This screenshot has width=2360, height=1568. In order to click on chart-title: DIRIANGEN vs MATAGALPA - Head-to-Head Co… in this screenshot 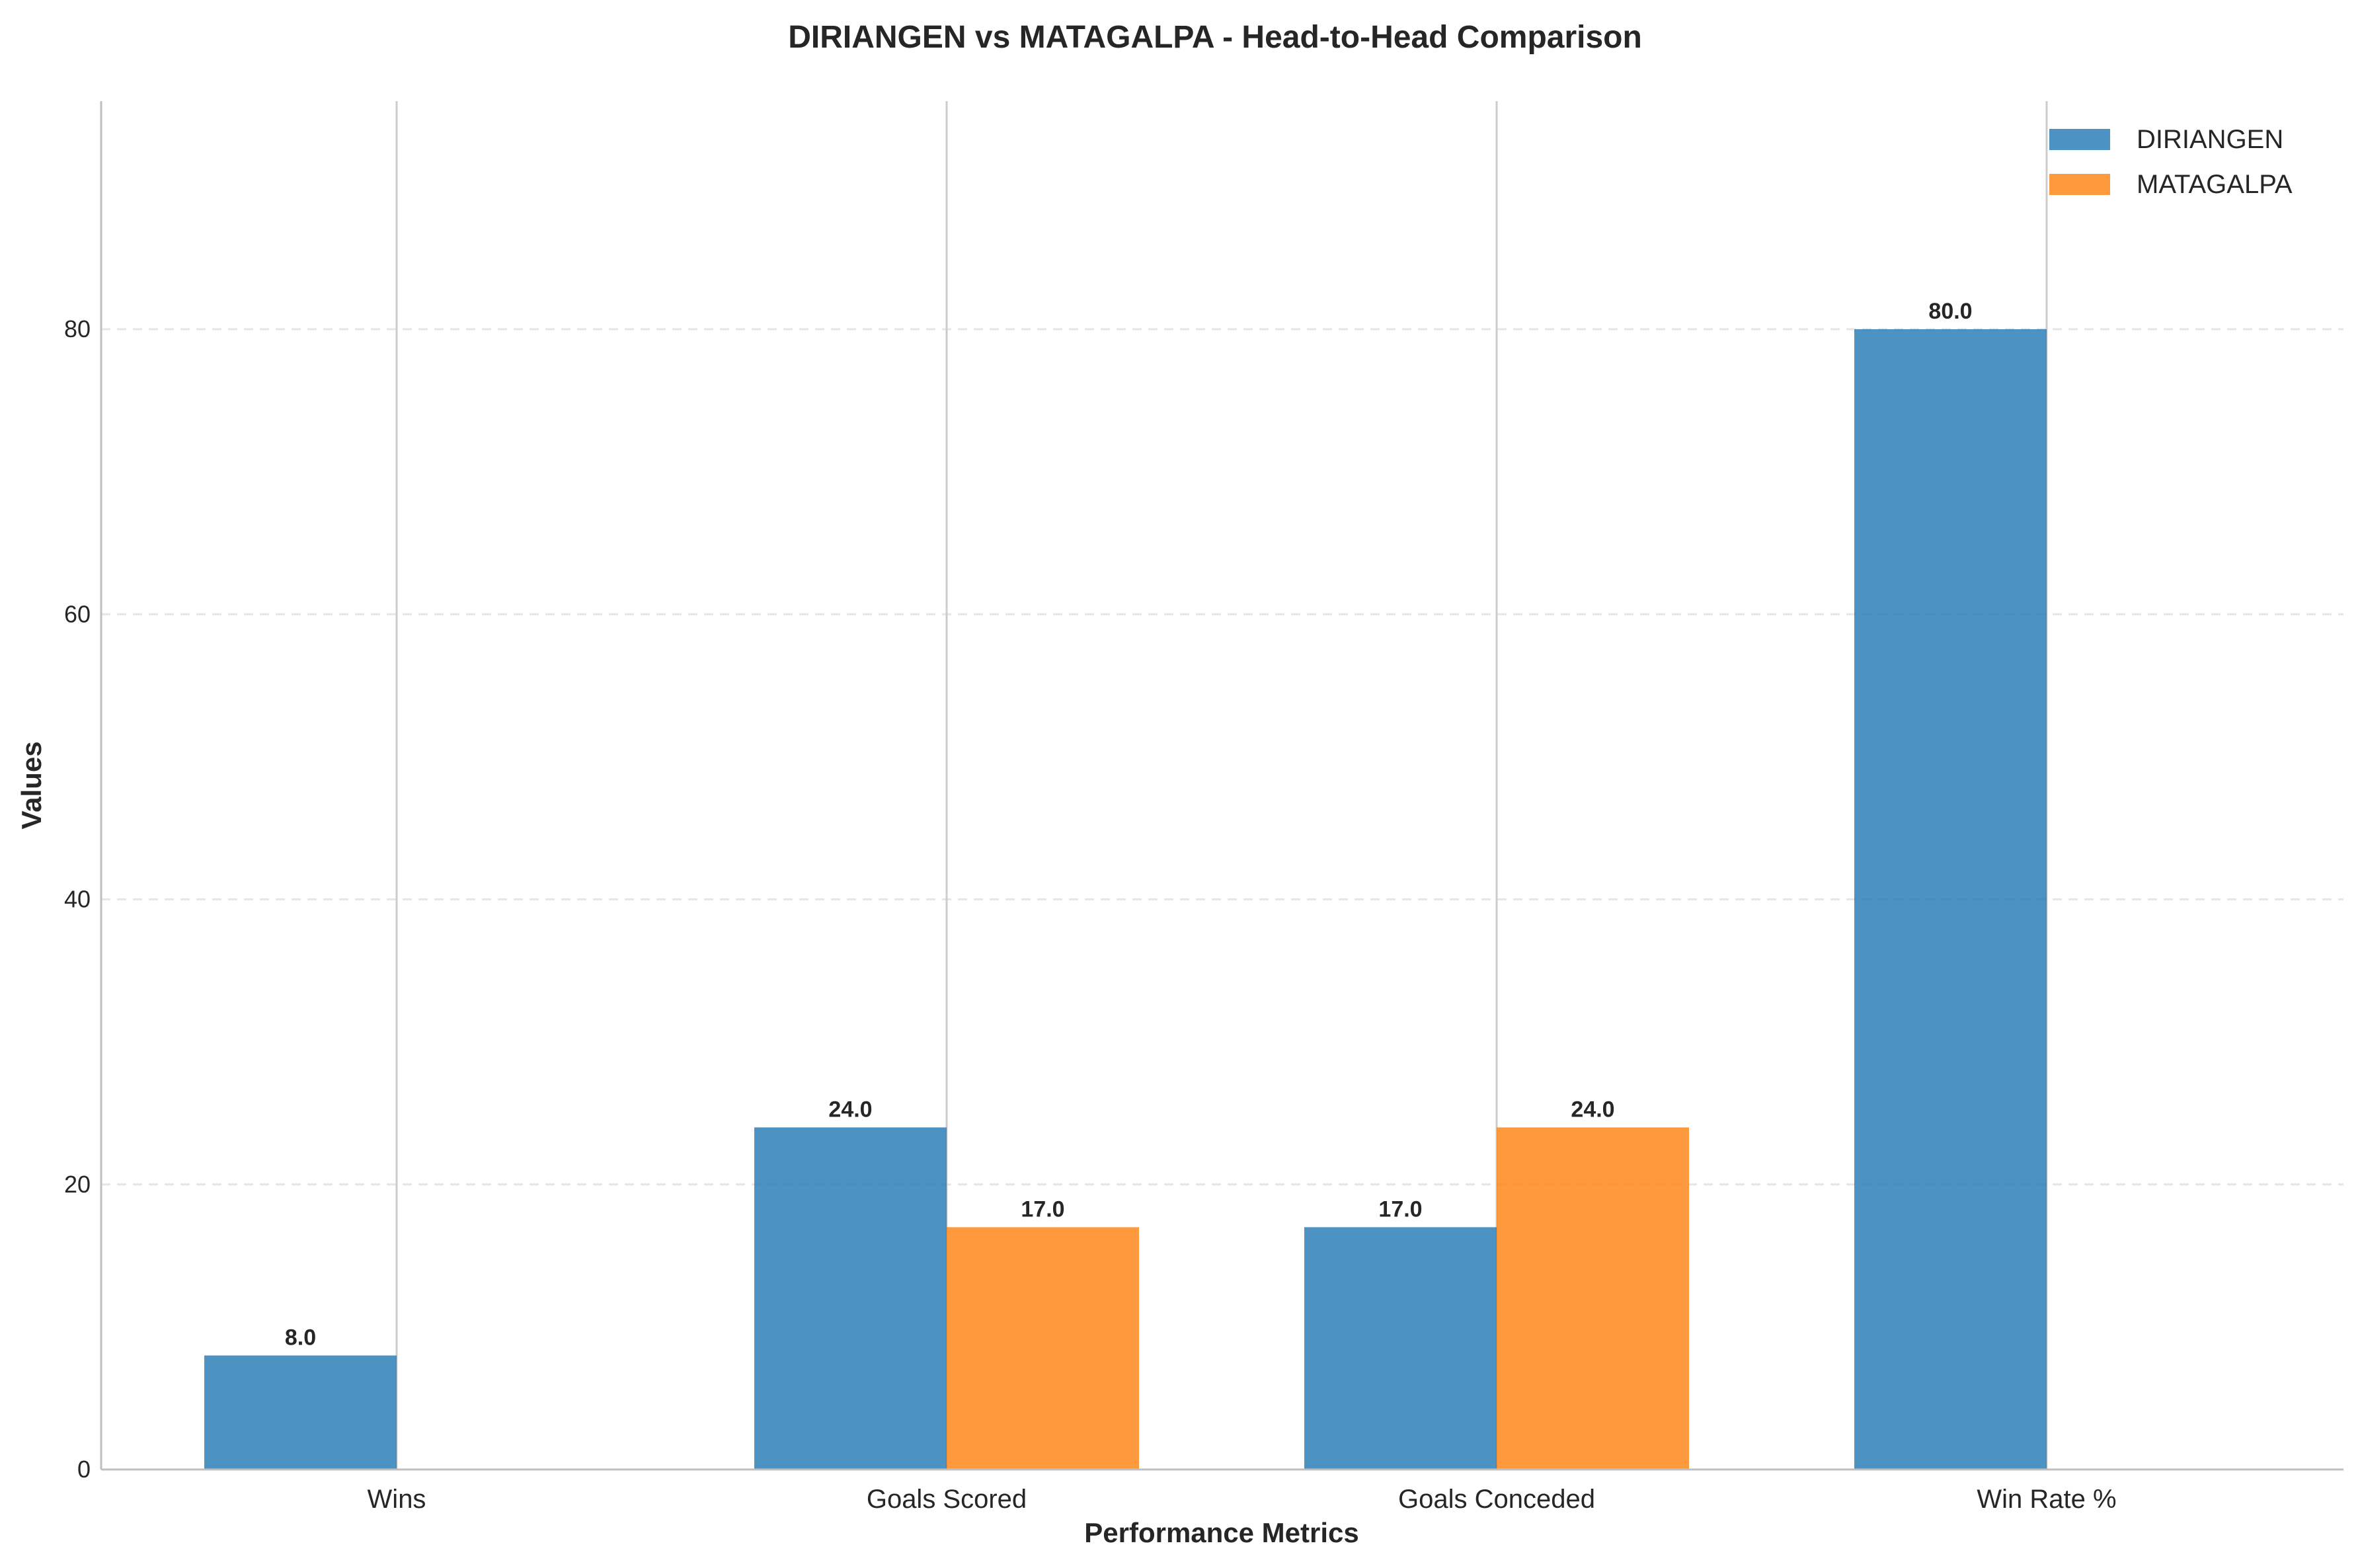, I will do `click(1215, 37)`.